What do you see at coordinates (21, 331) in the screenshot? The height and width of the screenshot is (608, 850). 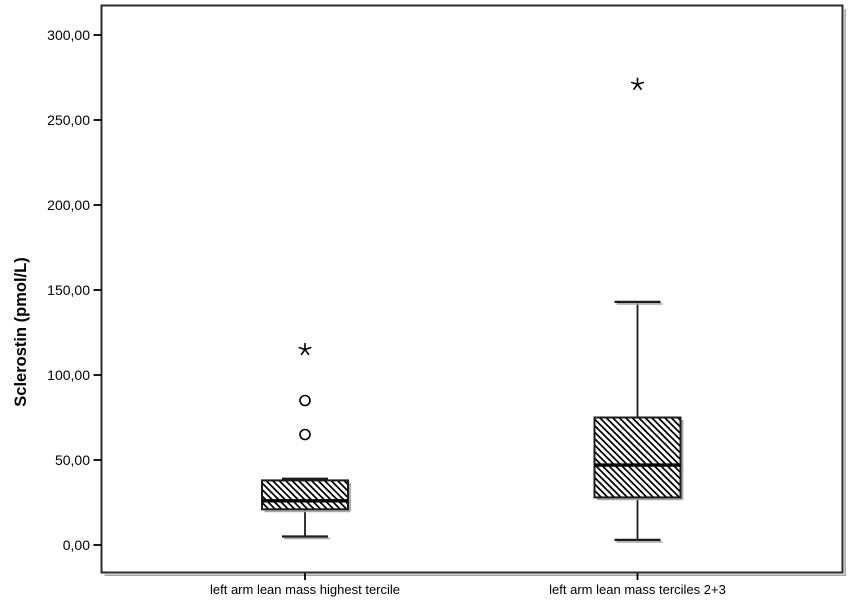 I see `y-axis-title: Sclerostin (pmol/L)` at bounding box center [21, 331].